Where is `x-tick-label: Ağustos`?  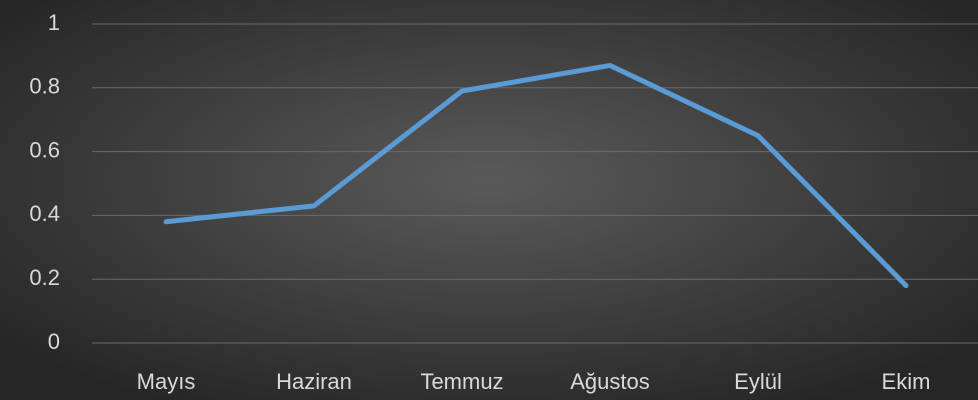 x-tick-label: Ağustos is located at coordinates (610, 381).